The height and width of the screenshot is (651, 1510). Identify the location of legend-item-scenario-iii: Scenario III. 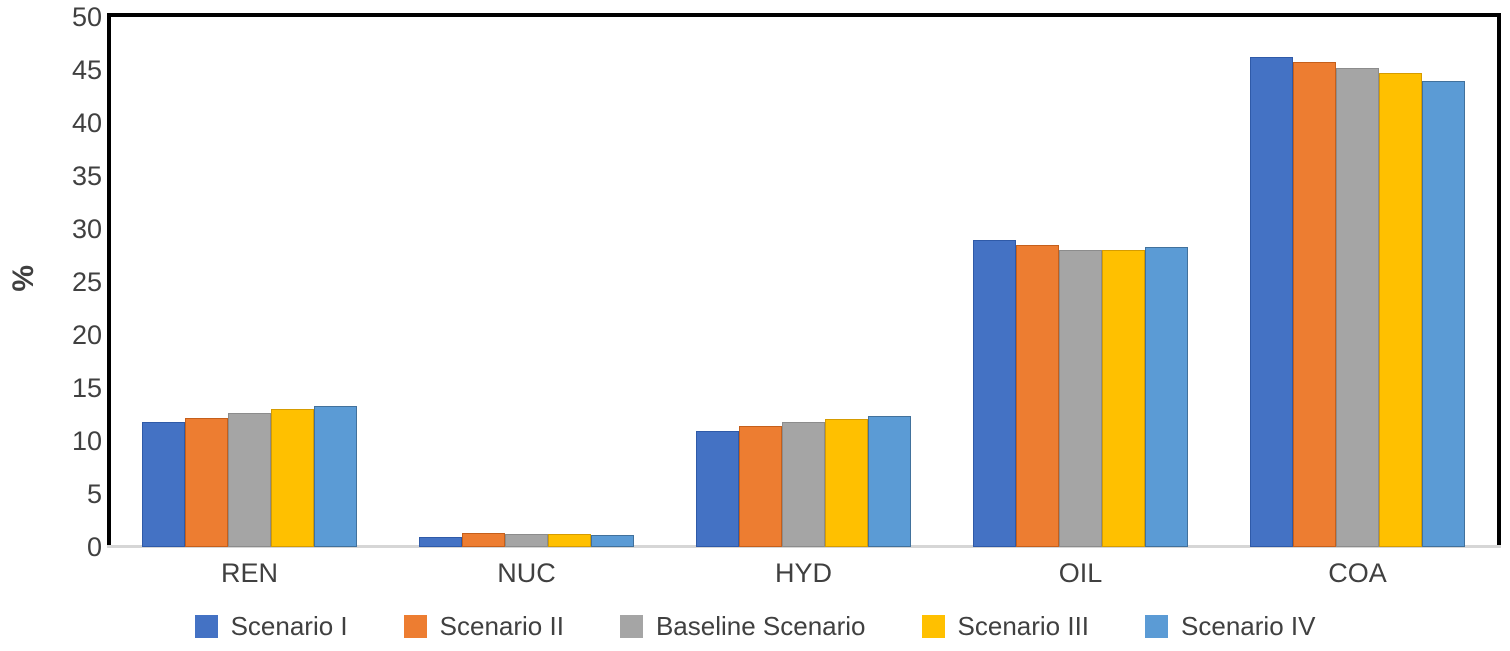
(1005, 626).